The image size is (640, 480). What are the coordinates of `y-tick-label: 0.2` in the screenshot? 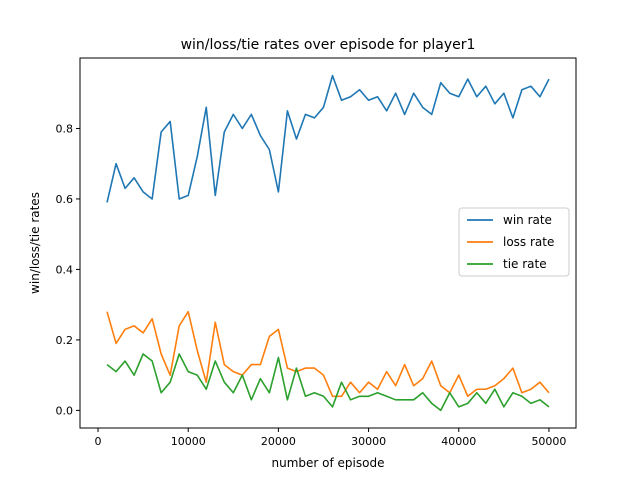 It's located at (65, 340).